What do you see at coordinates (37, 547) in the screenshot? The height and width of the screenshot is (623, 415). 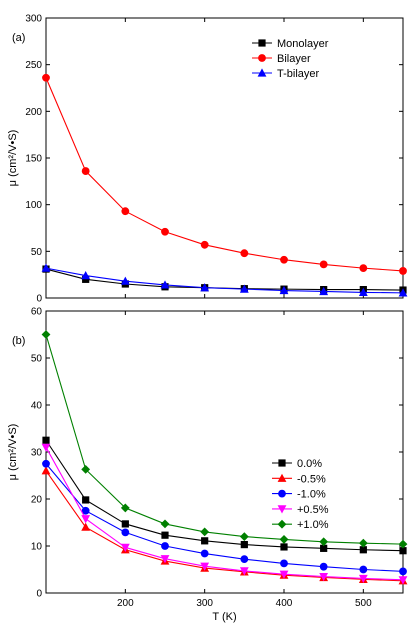 I see `y-tick-label: 10` at bounding box center [37, 547].